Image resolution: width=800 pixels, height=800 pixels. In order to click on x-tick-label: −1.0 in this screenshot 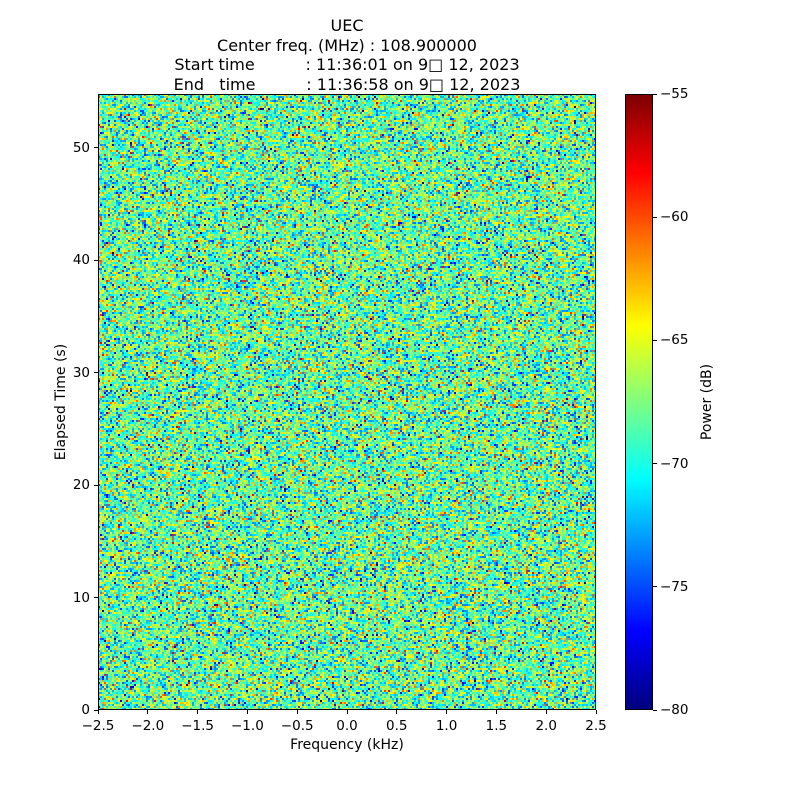, I will do `click(247, 726)`.